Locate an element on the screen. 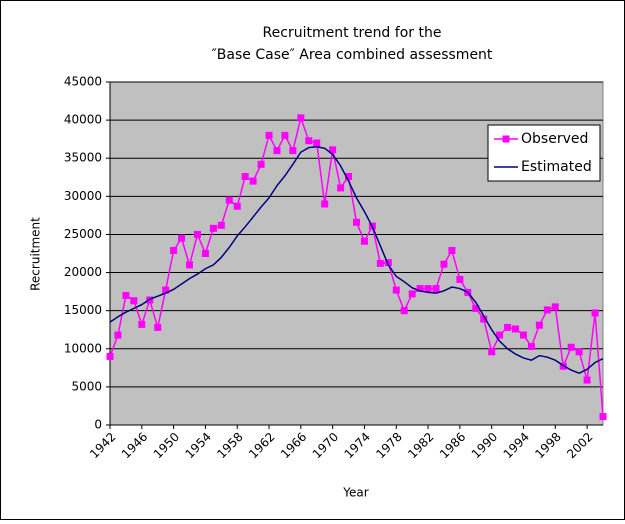 Image resolution: width=625 pixels, height=524 pixels. y-tick-label: 40000 is located at coordinates (83, 120).